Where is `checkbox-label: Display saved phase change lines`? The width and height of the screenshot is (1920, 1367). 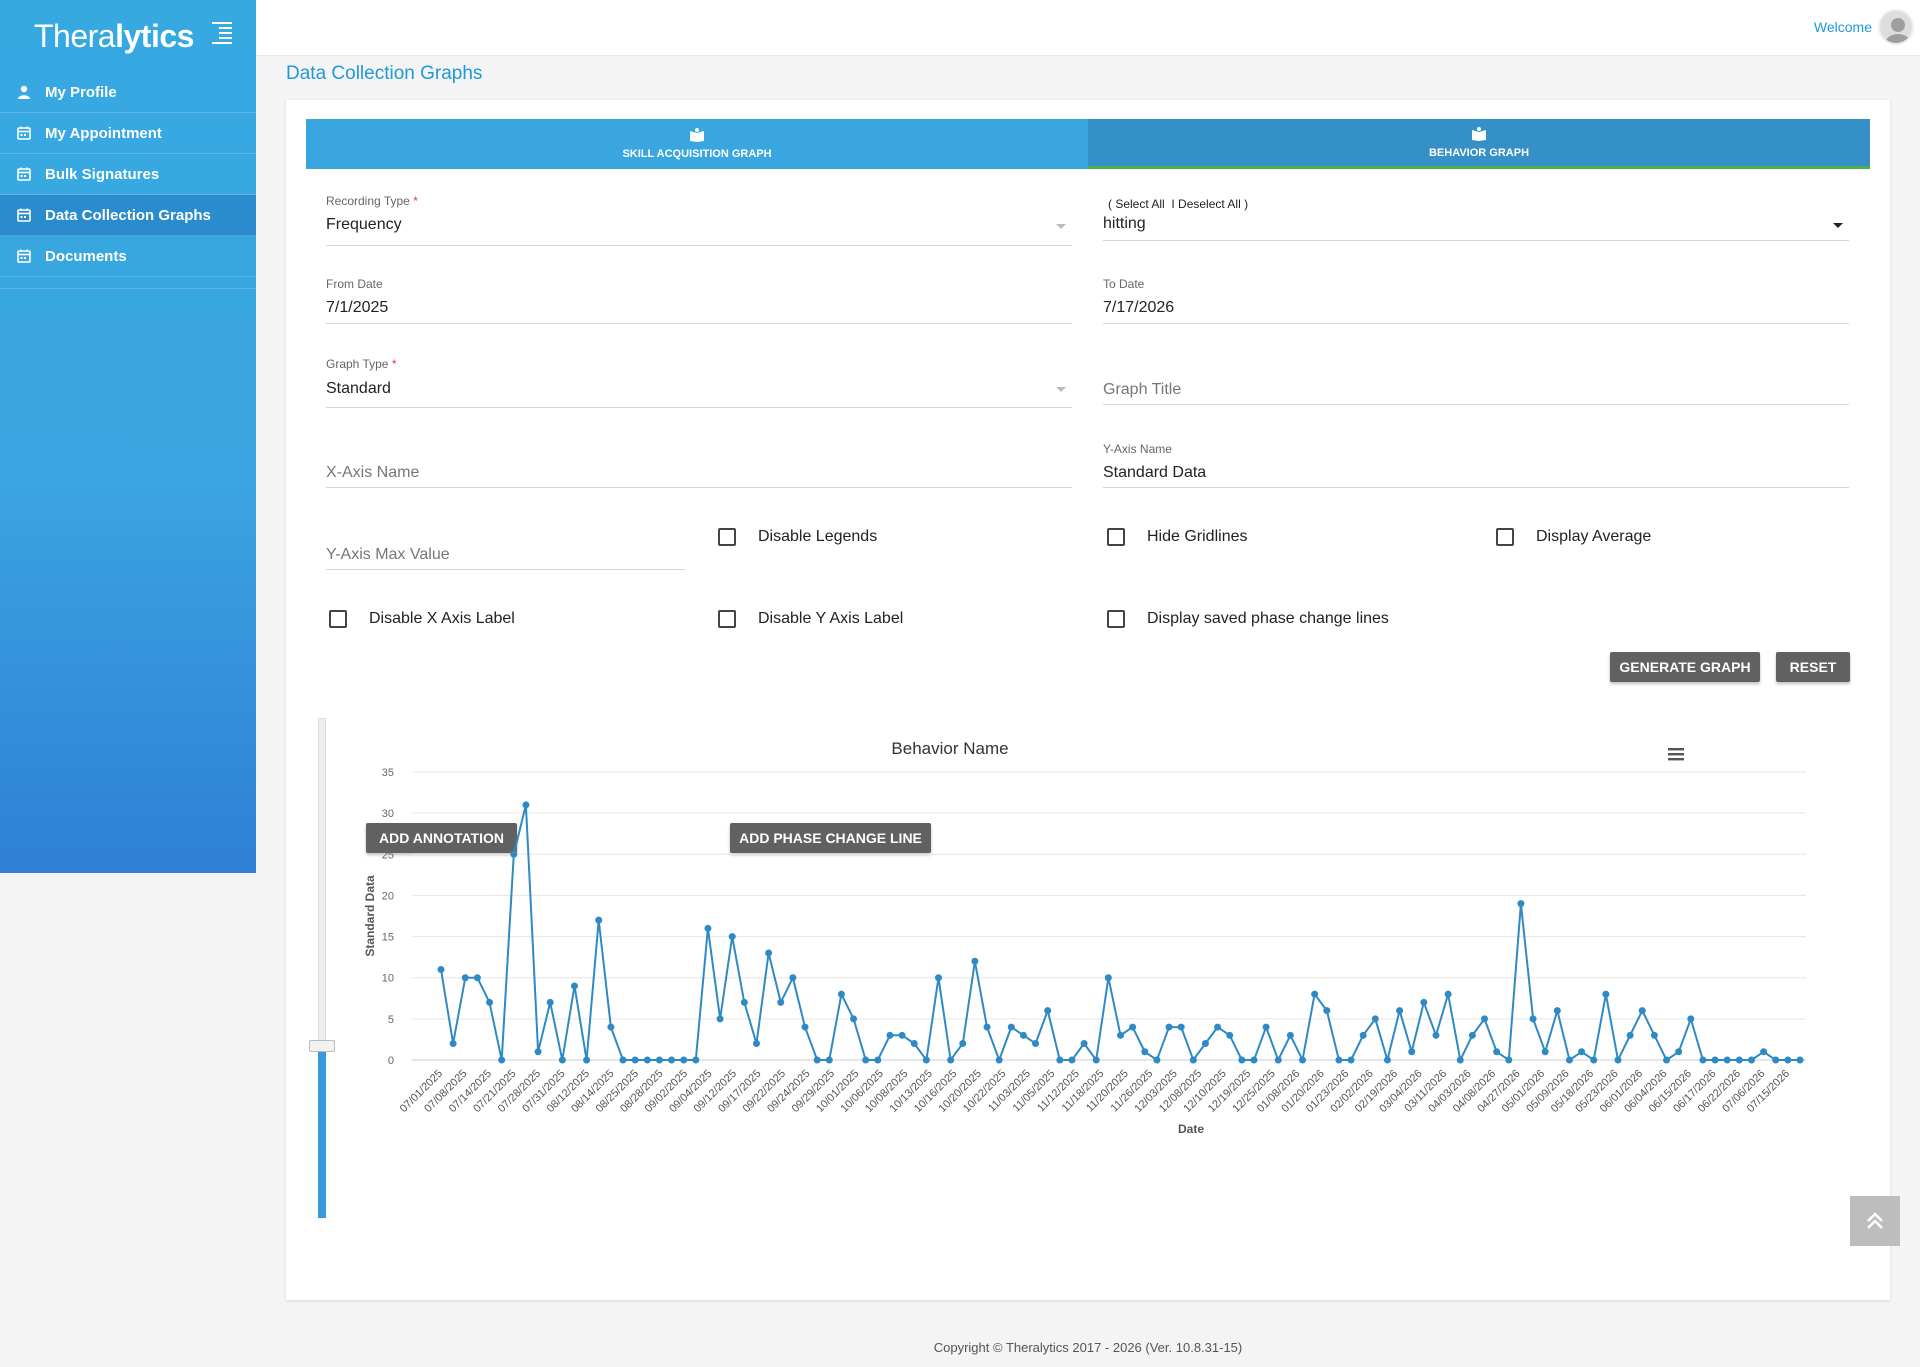 checkbox-label: Display saved phase change lines is located at coordinates (1268, 618).